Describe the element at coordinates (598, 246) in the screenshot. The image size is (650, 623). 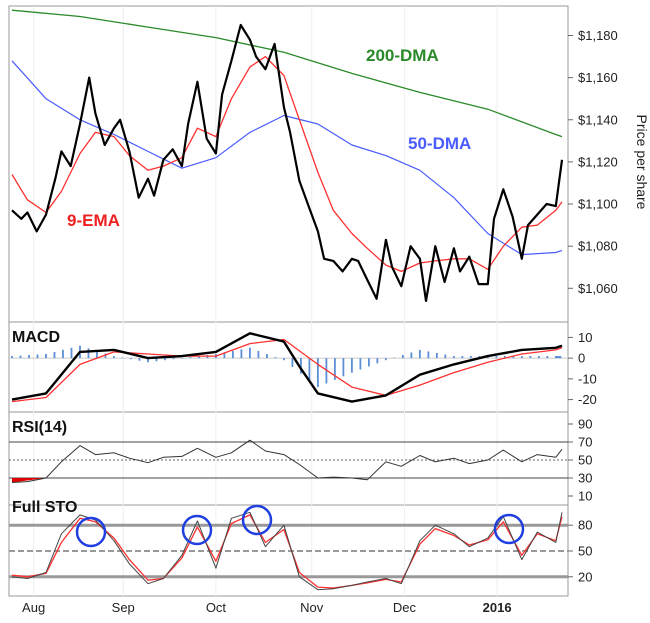
I see `y-tick-label: $1,080` at that location.